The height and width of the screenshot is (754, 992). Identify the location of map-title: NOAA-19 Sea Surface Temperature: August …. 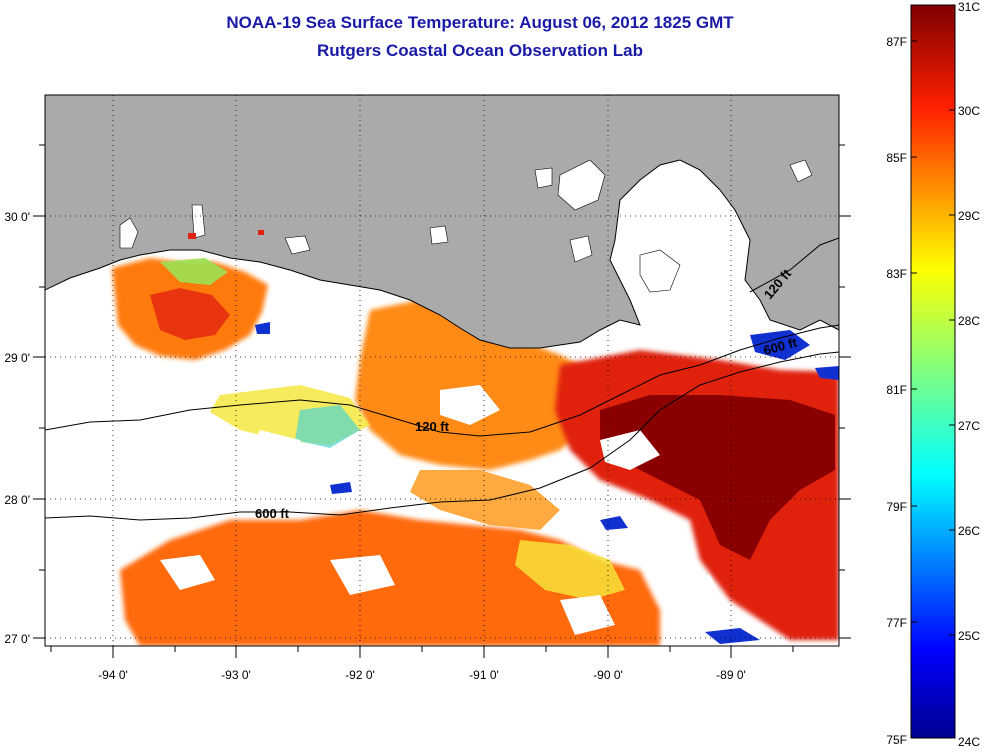
(480, 22).